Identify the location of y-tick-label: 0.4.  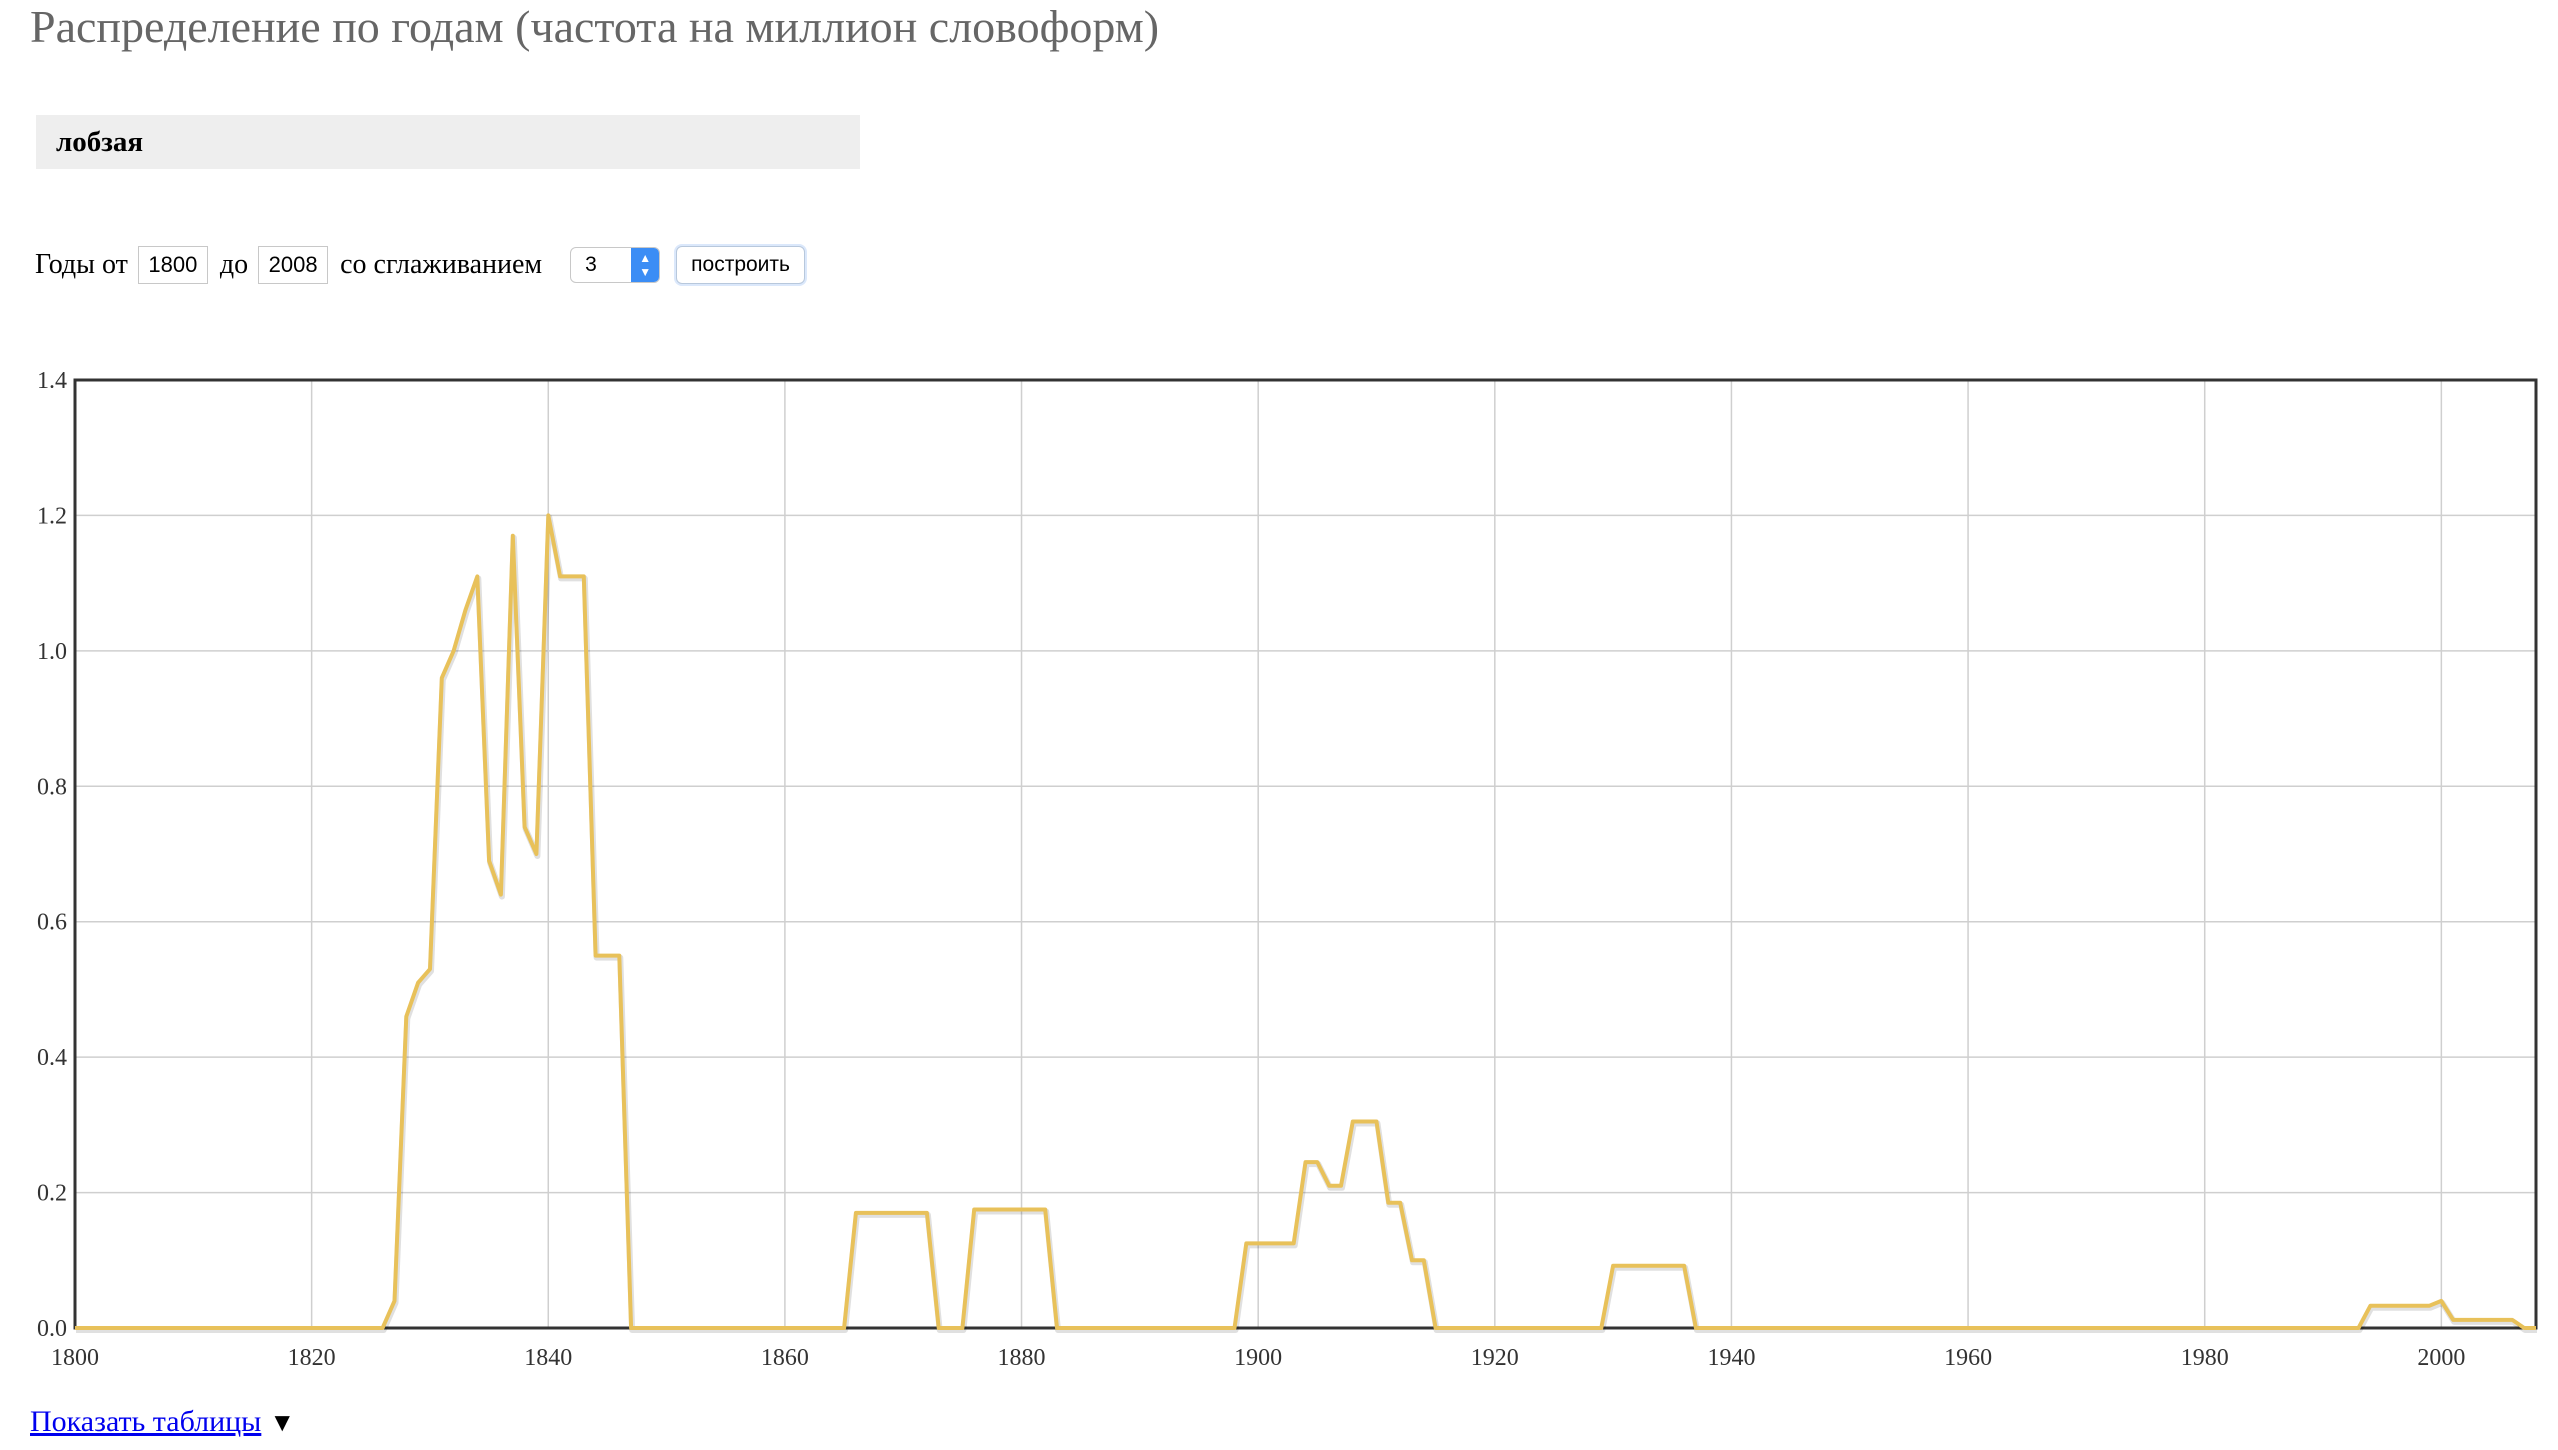
(52, 1058).